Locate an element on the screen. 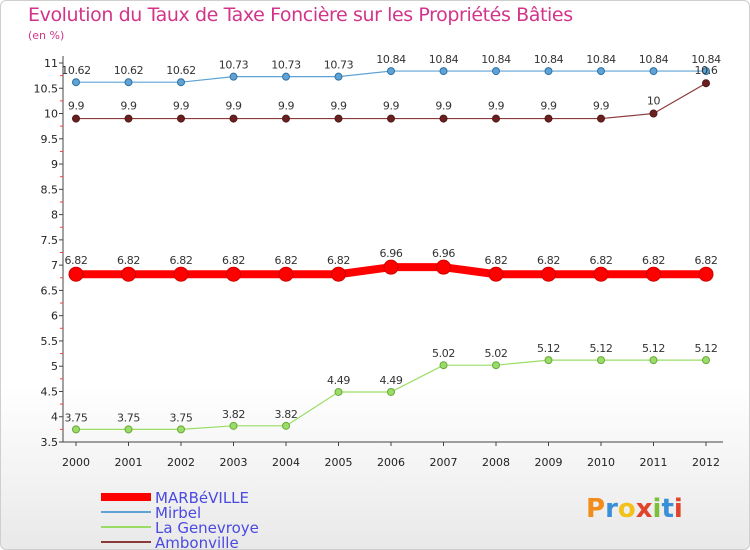  x-tick-label: 2003 is located at coordinates (234, 462).